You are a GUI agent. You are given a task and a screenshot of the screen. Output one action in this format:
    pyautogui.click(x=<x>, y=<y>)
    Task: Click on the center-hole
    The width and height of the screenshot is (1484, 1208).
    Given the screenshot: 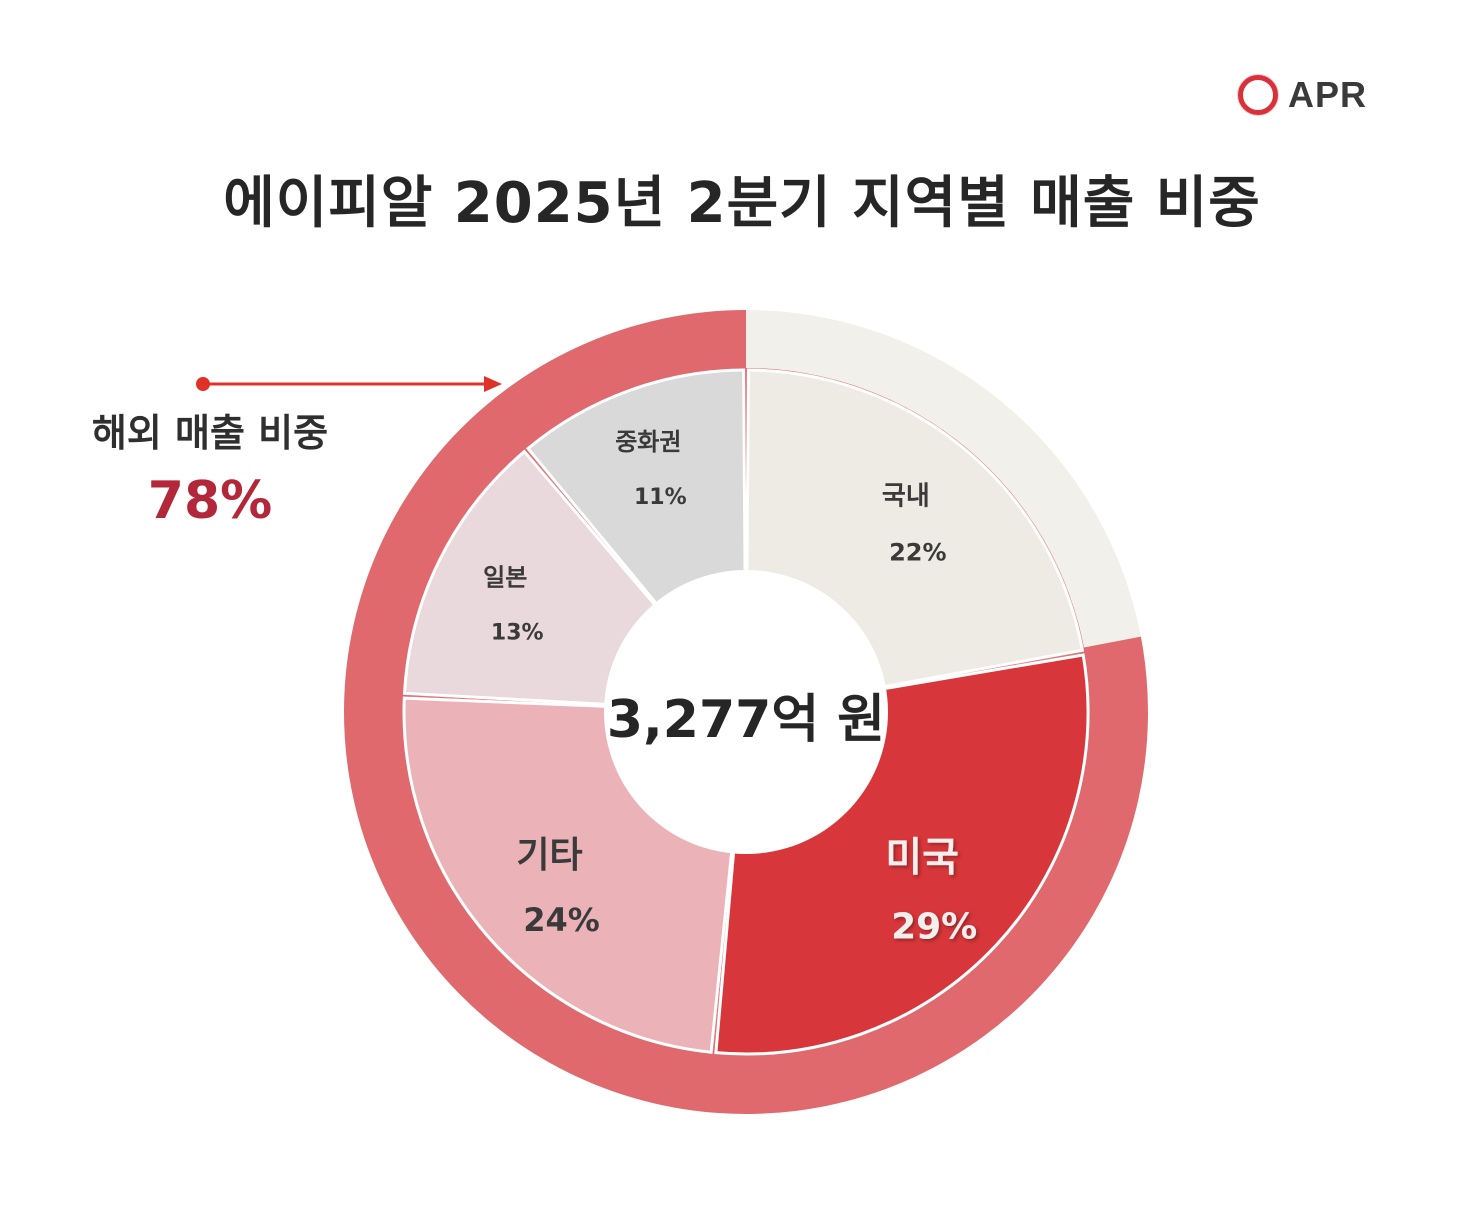 What is the action you would take?
    pyautogui.click(x=746, y=712)
    